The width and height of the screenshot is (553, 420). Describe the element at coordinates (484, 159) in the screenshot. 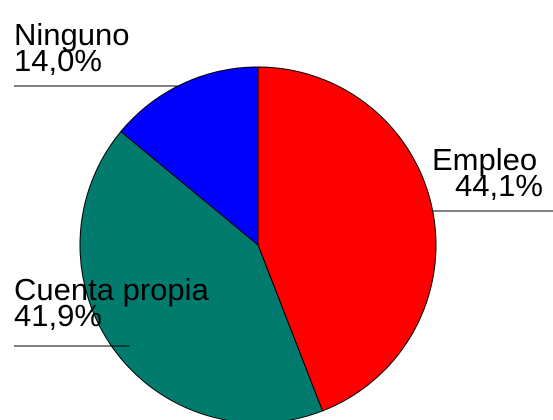

I see `slice-label: Empleo` at that location.